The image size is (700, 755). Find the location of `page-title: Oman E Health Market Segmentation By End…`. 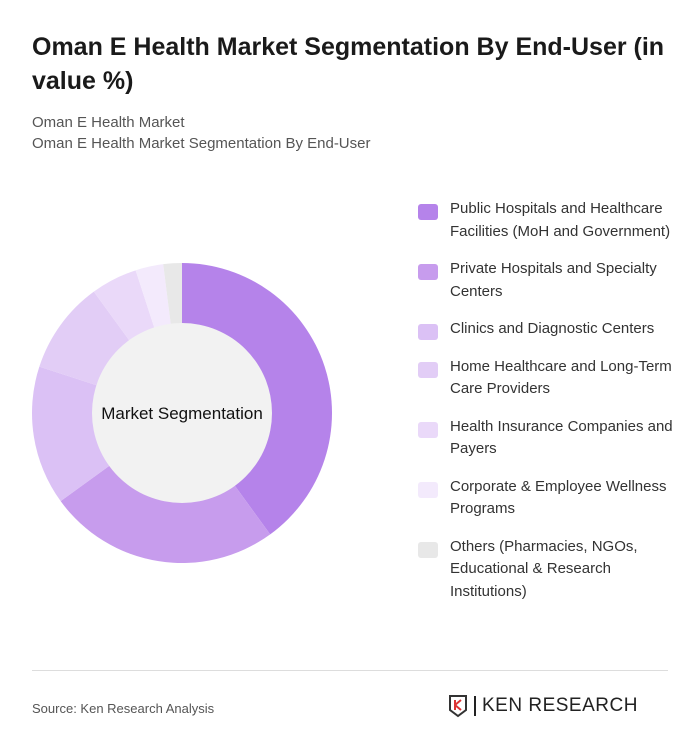

page-title: Oman E Health Market Segmentation By End… is located at coordinates (348, 64).